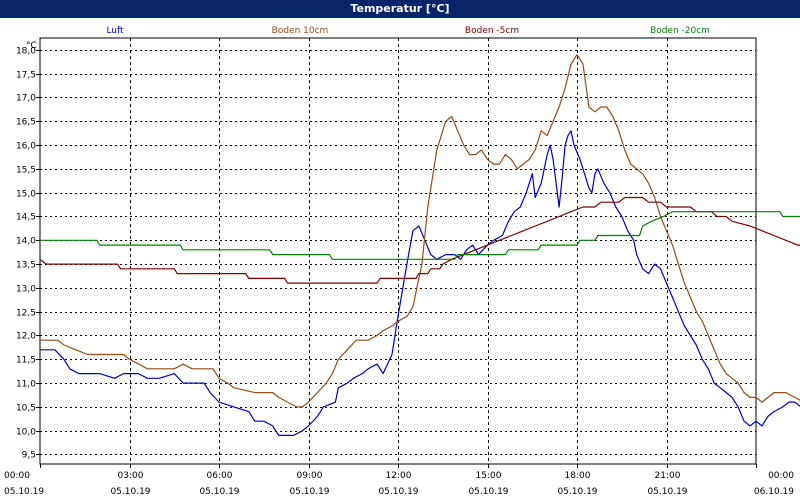 The image size is (800, 500). I want to click on y-tick-label: 14,5, so click(26, 218).